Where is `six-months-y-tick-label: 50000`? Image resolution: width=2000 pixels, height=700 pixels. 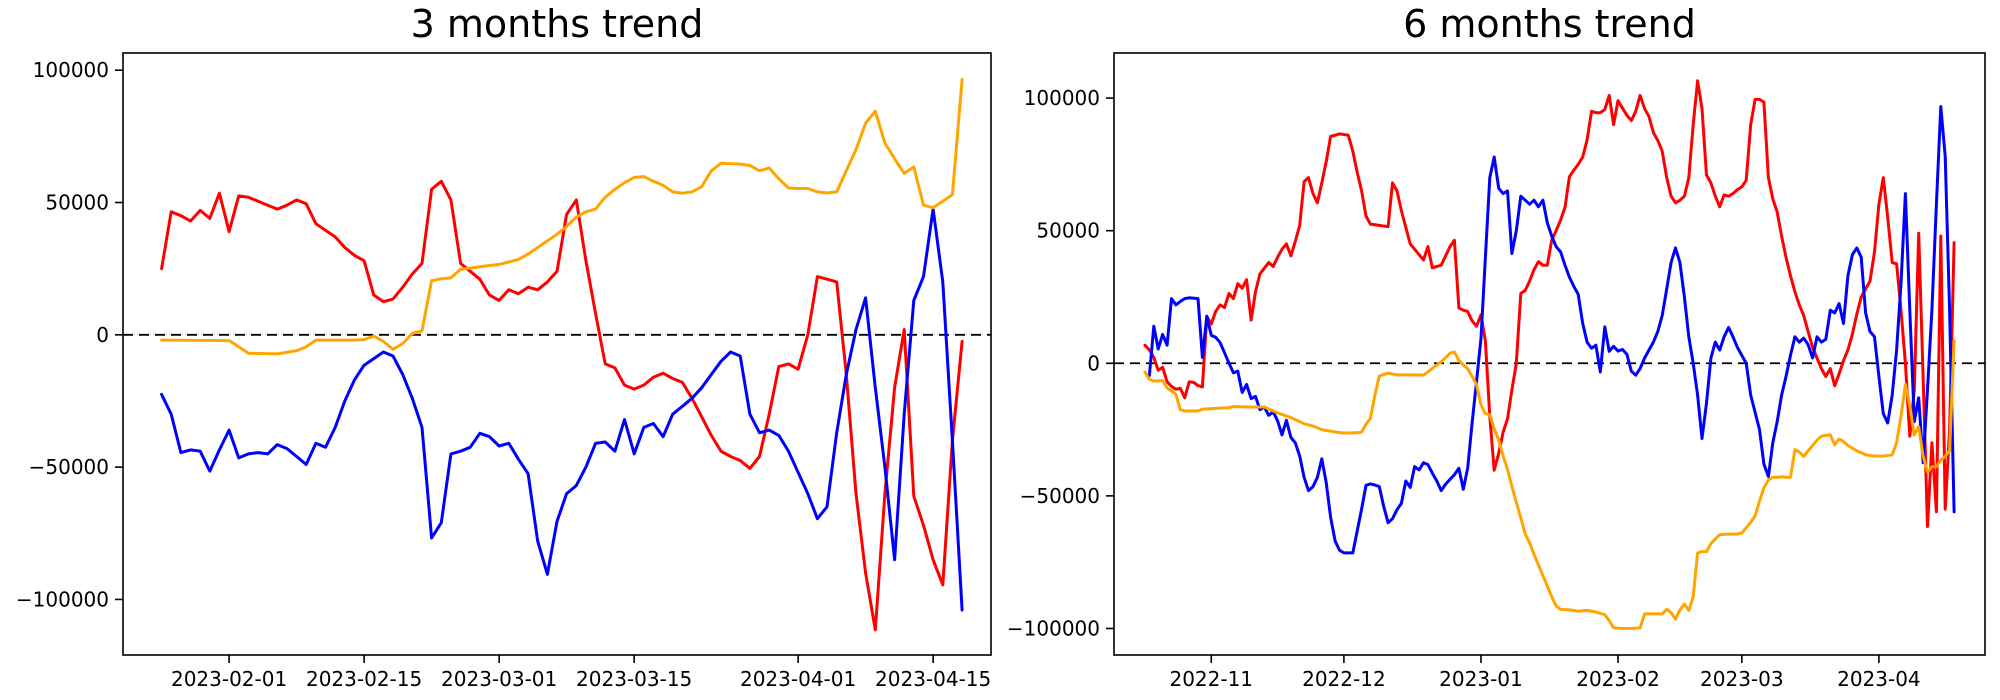 six-months-y-tick-label: 50000 is located at coordinates (1068, 231).